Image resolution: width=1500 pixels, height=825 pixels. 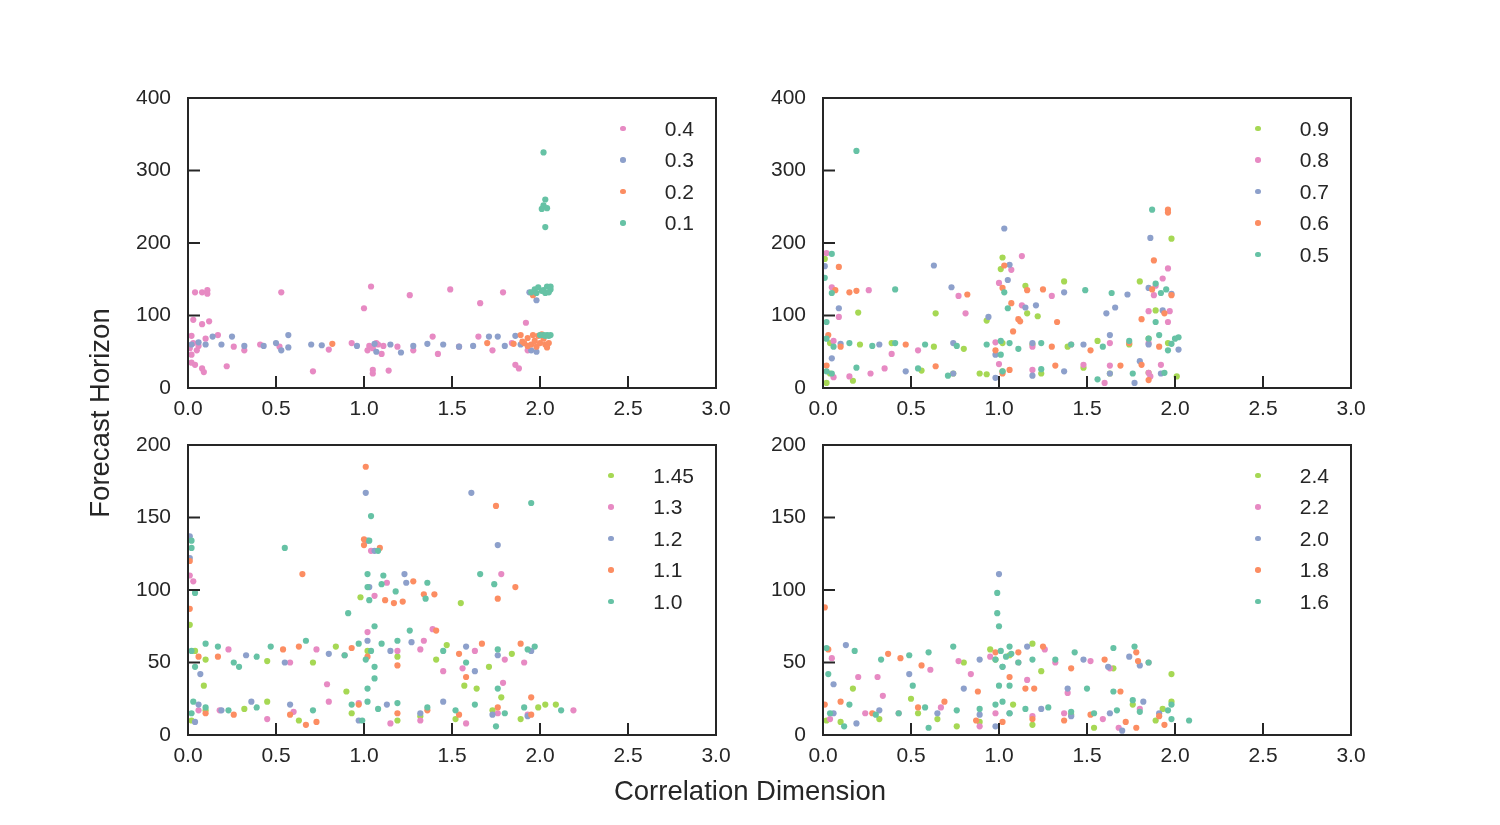 I want to click on legend-label: 1.2, so click(x=668, y=538).